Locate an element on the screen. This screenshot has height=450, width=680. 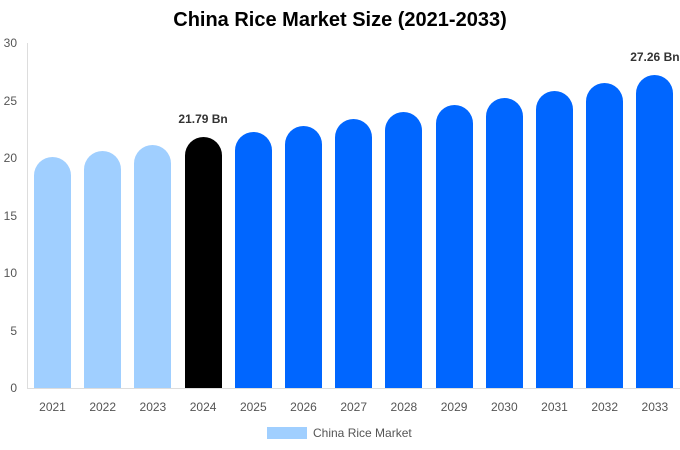
bar-2021 is located at coordinates (52, 272).